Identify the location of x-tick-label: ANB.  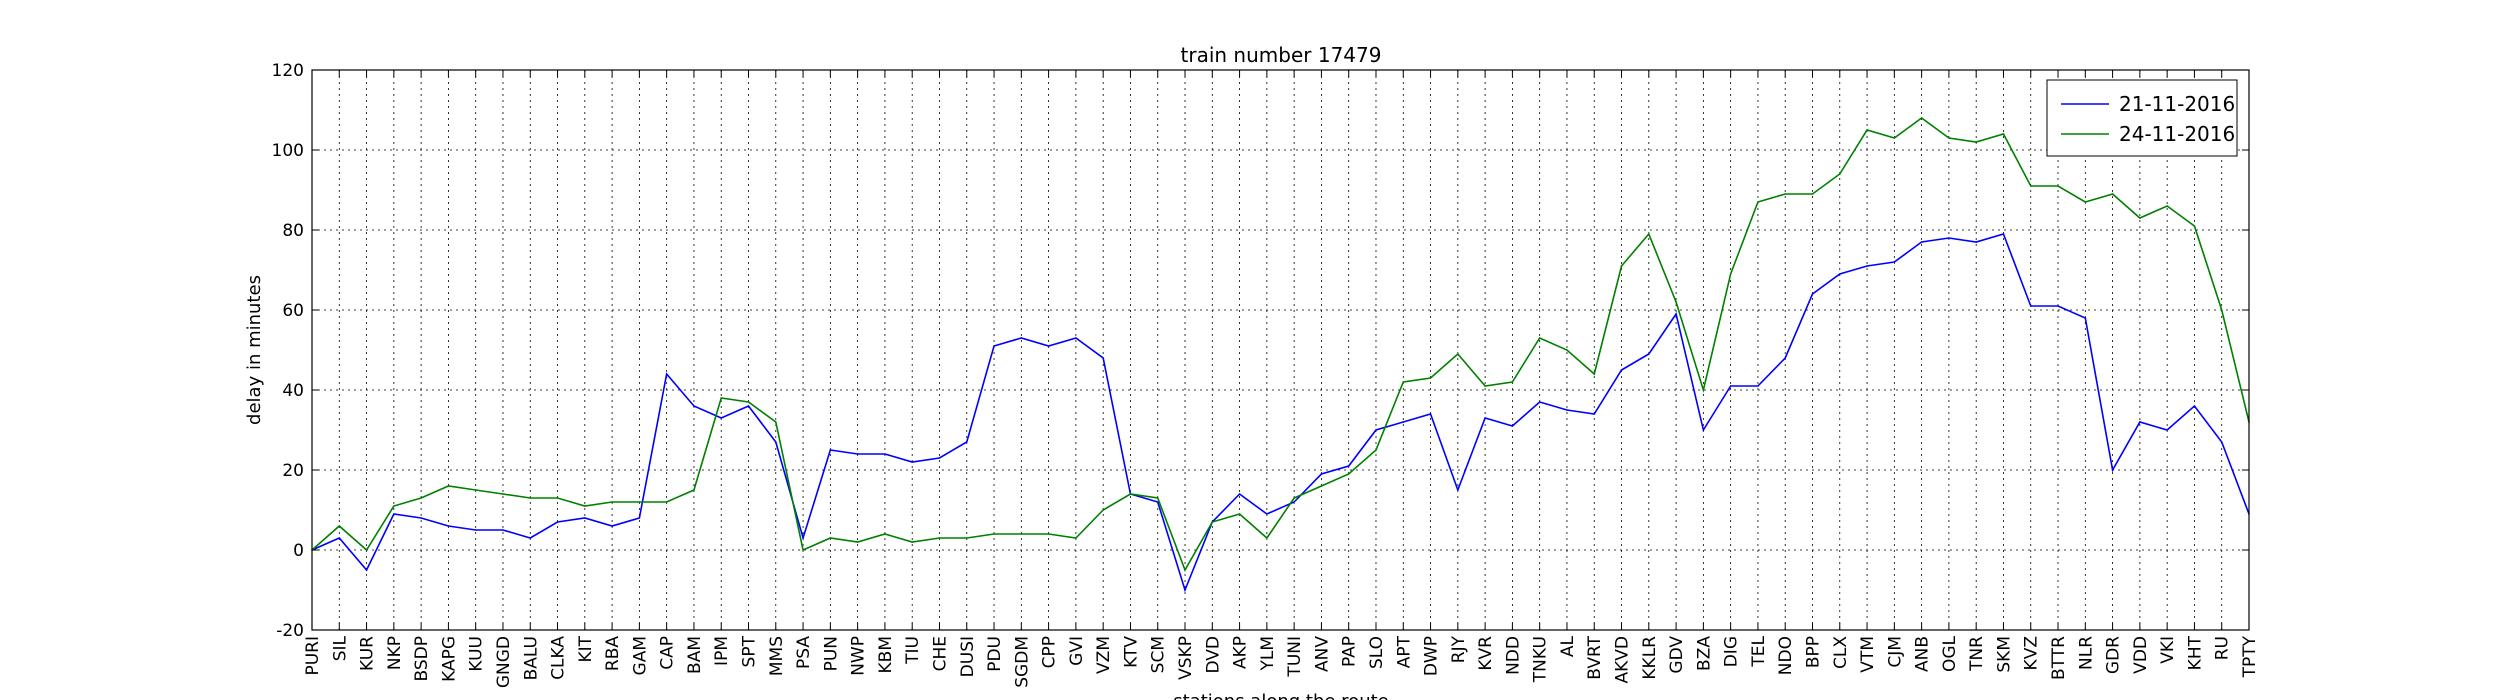
(1923, 654).